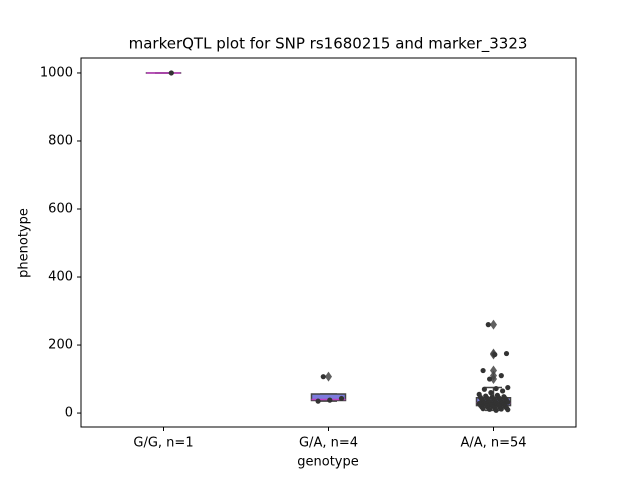 The height and width of the screenshot is (480, 640). Describe the element at coordinates (163, 443) in the screenshot. I see `x-tick-label: G/G, n=1` at that location.